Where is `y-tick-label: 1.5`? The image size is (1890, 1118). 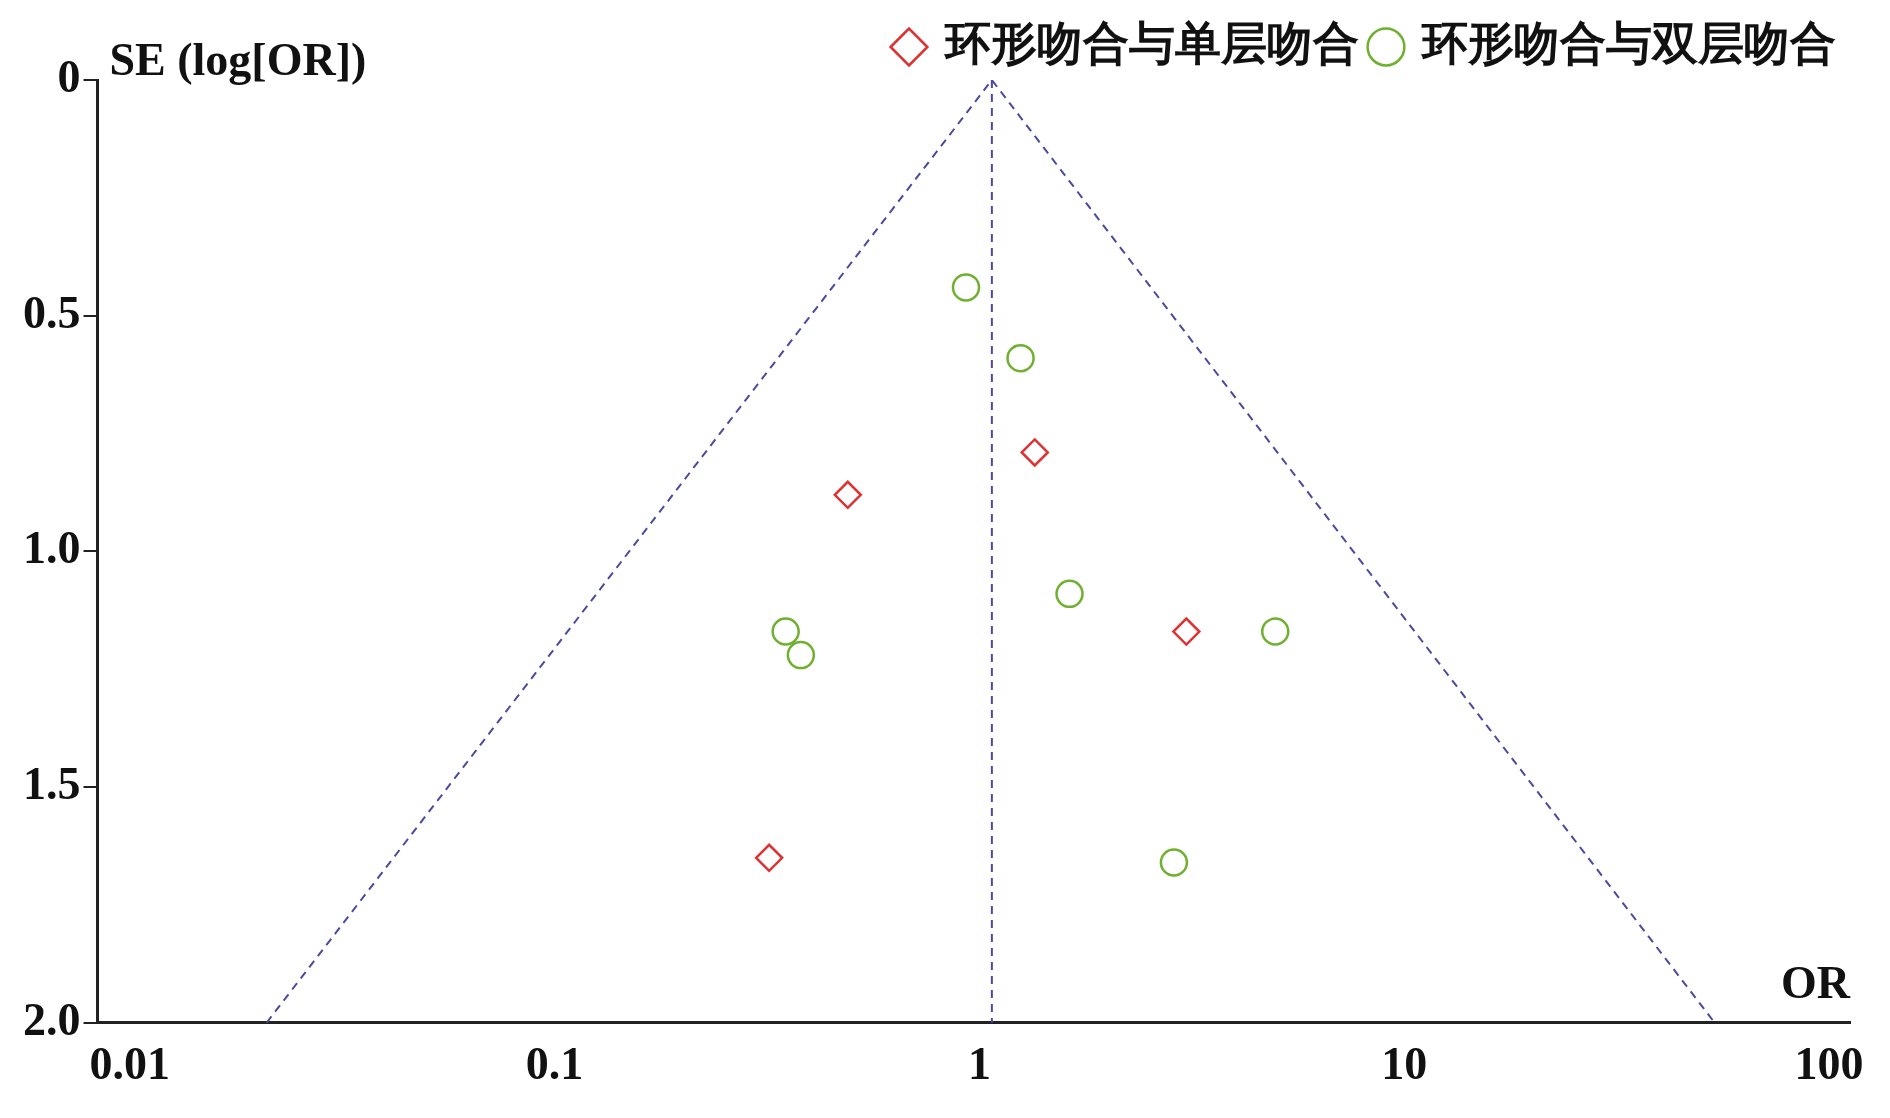 y-tick-label: 1.5 is located at coordinates (52, 783).